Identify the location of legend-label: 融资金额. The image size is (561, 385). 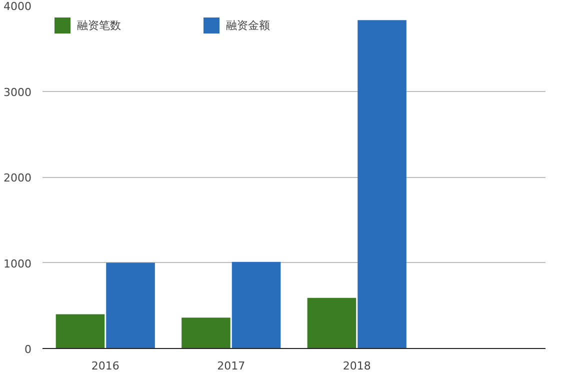
(248, 25).